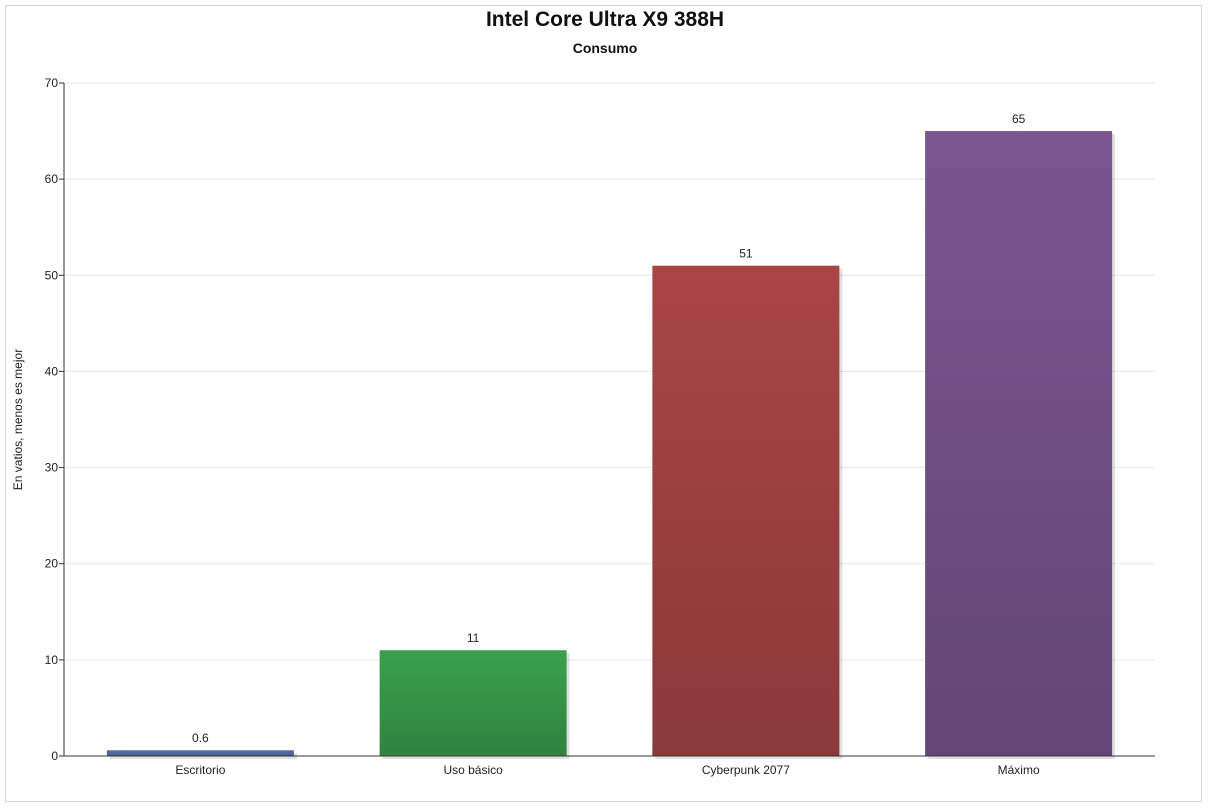 This screenshot has height=808, width=1210. I want to click on x-tick-label: Uso básico, so click(473, 770).